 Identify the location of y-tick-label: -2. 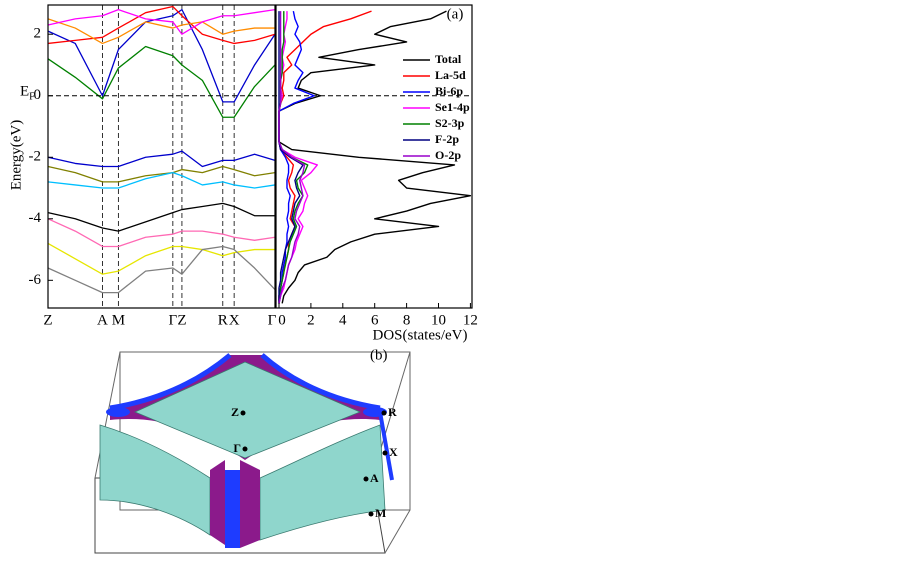
(35, 157).